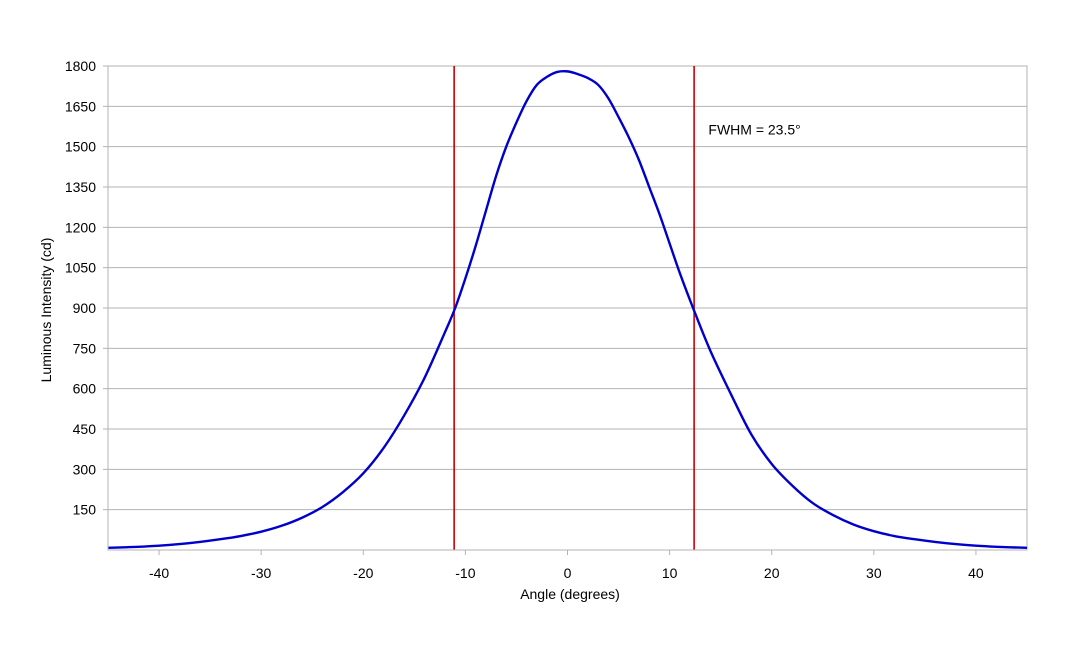 This screenshot has height=648, width=1080. What do you see at coordinates (85, 469) in the screenshot?
I see `y-tick-label: 300` at bounding box center [85, 469].